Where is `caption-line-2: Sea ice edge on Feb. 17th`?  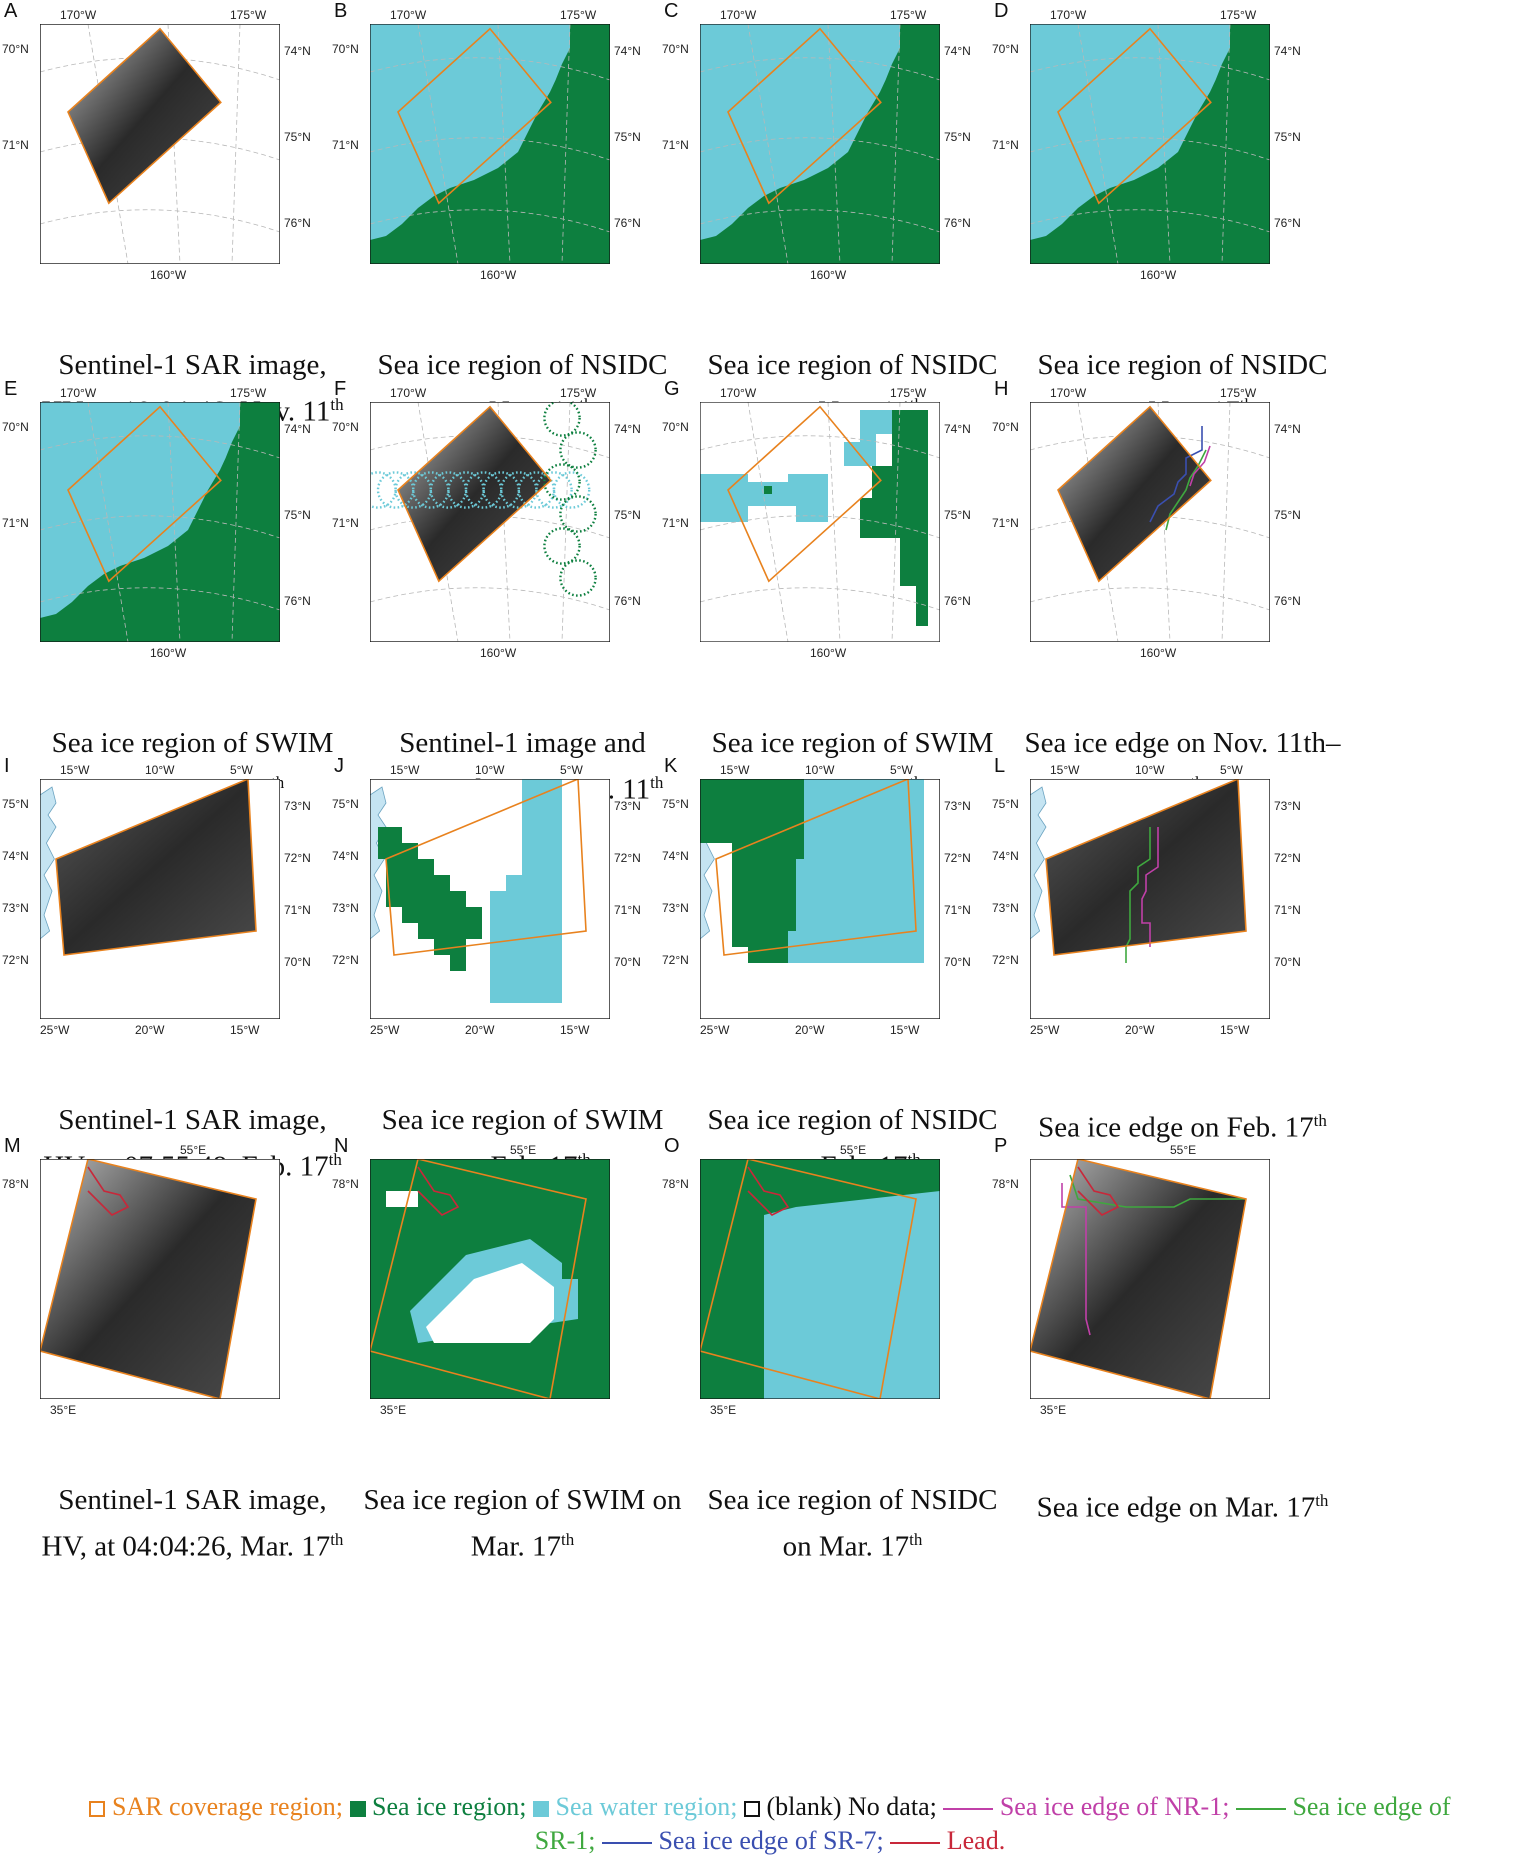 caption-line-2: Sea ice edge on Feb. 17th is located at coordinates (1182, 1127).